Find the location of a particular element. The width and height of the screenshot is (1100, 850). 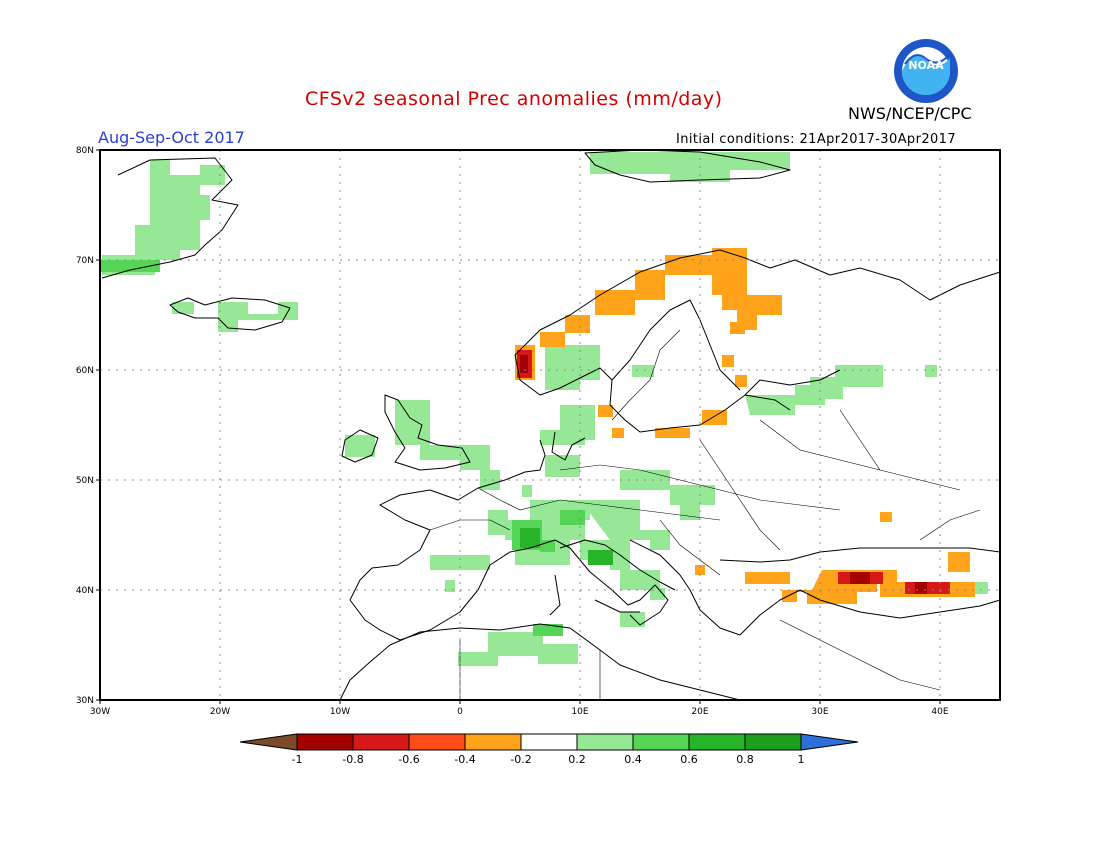

legend-tick-label: 0.8 is located at coordinates (745, 759).